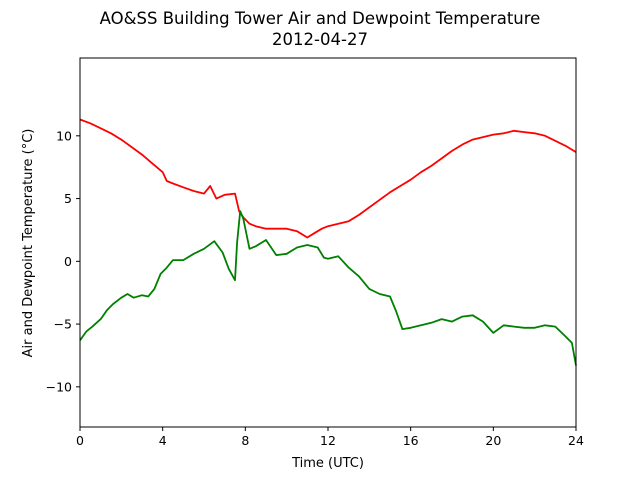 Image resolution: width=640 pixels, height=480 pixels. What do you see at coordinates (80, 440) in the screenshot?
I see `x-tick-label: 0` at bounding box center [80, 440].